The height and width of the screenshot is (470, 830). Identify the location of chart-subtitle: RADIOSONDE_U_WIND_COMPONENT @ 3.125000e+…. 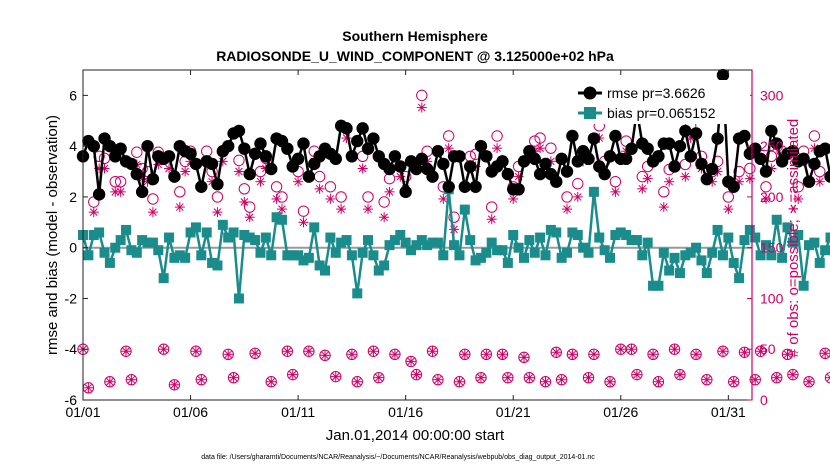
(415, 56).